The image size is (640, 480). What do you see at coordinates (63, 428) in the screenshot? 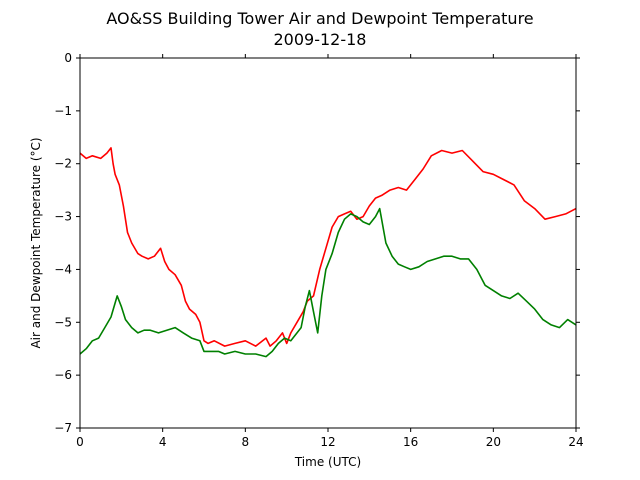
I see `y-tick-label: −7` at bounding box center [63, 428].